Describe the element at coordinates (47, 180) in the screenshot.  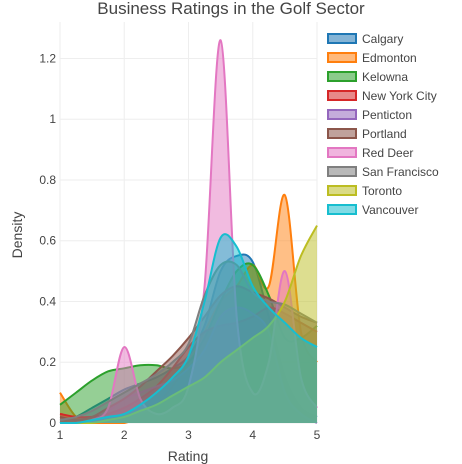
I see `y-tick-label: 0.8` at that location.